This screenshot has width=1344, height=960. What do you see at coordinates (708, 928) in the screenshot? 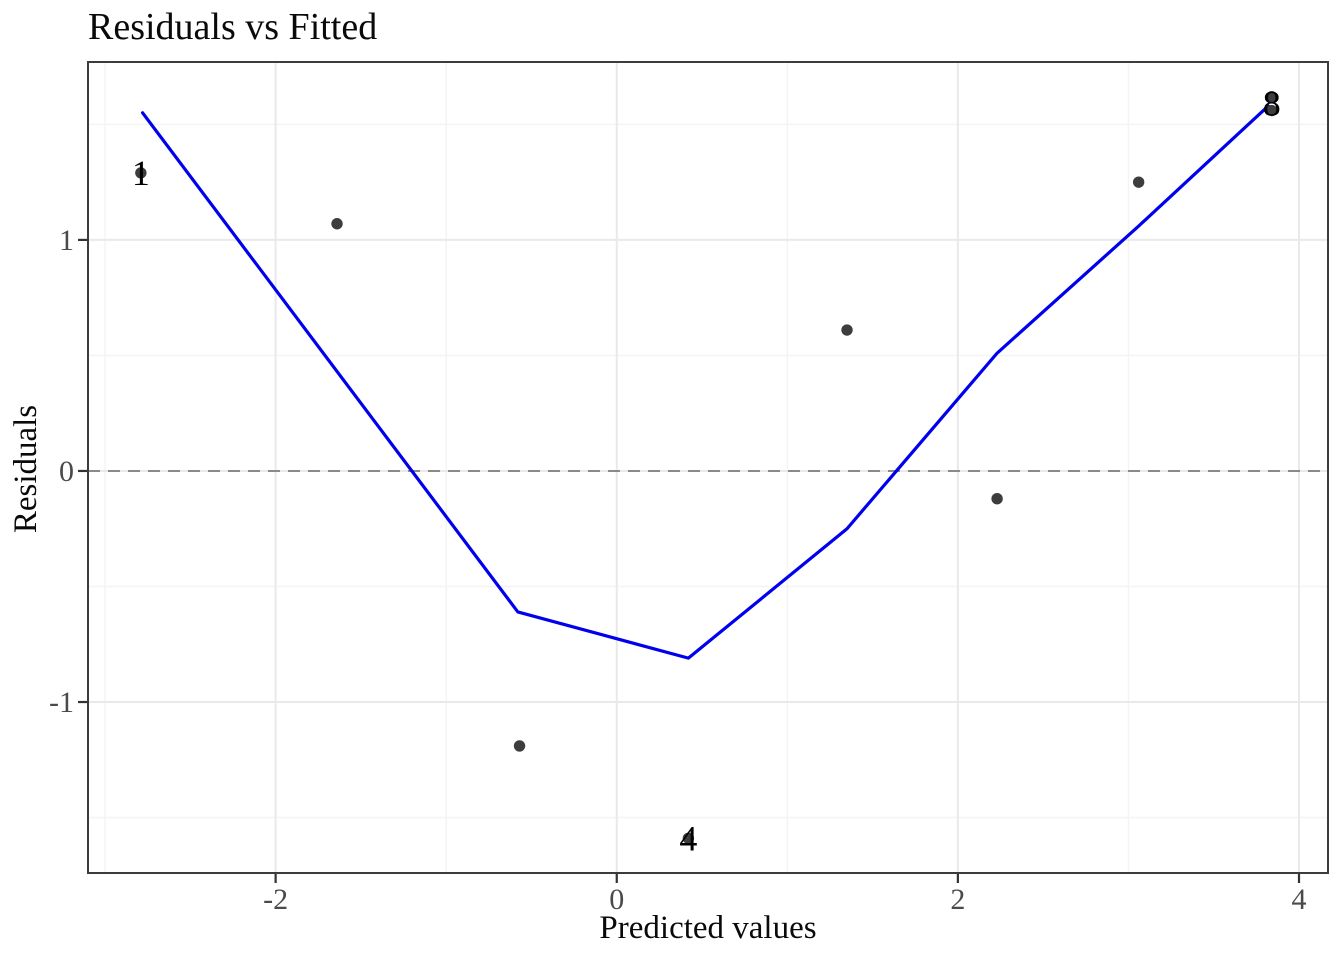
I see `x-axis-title: Predicted values` at bounding box center [708, 928].